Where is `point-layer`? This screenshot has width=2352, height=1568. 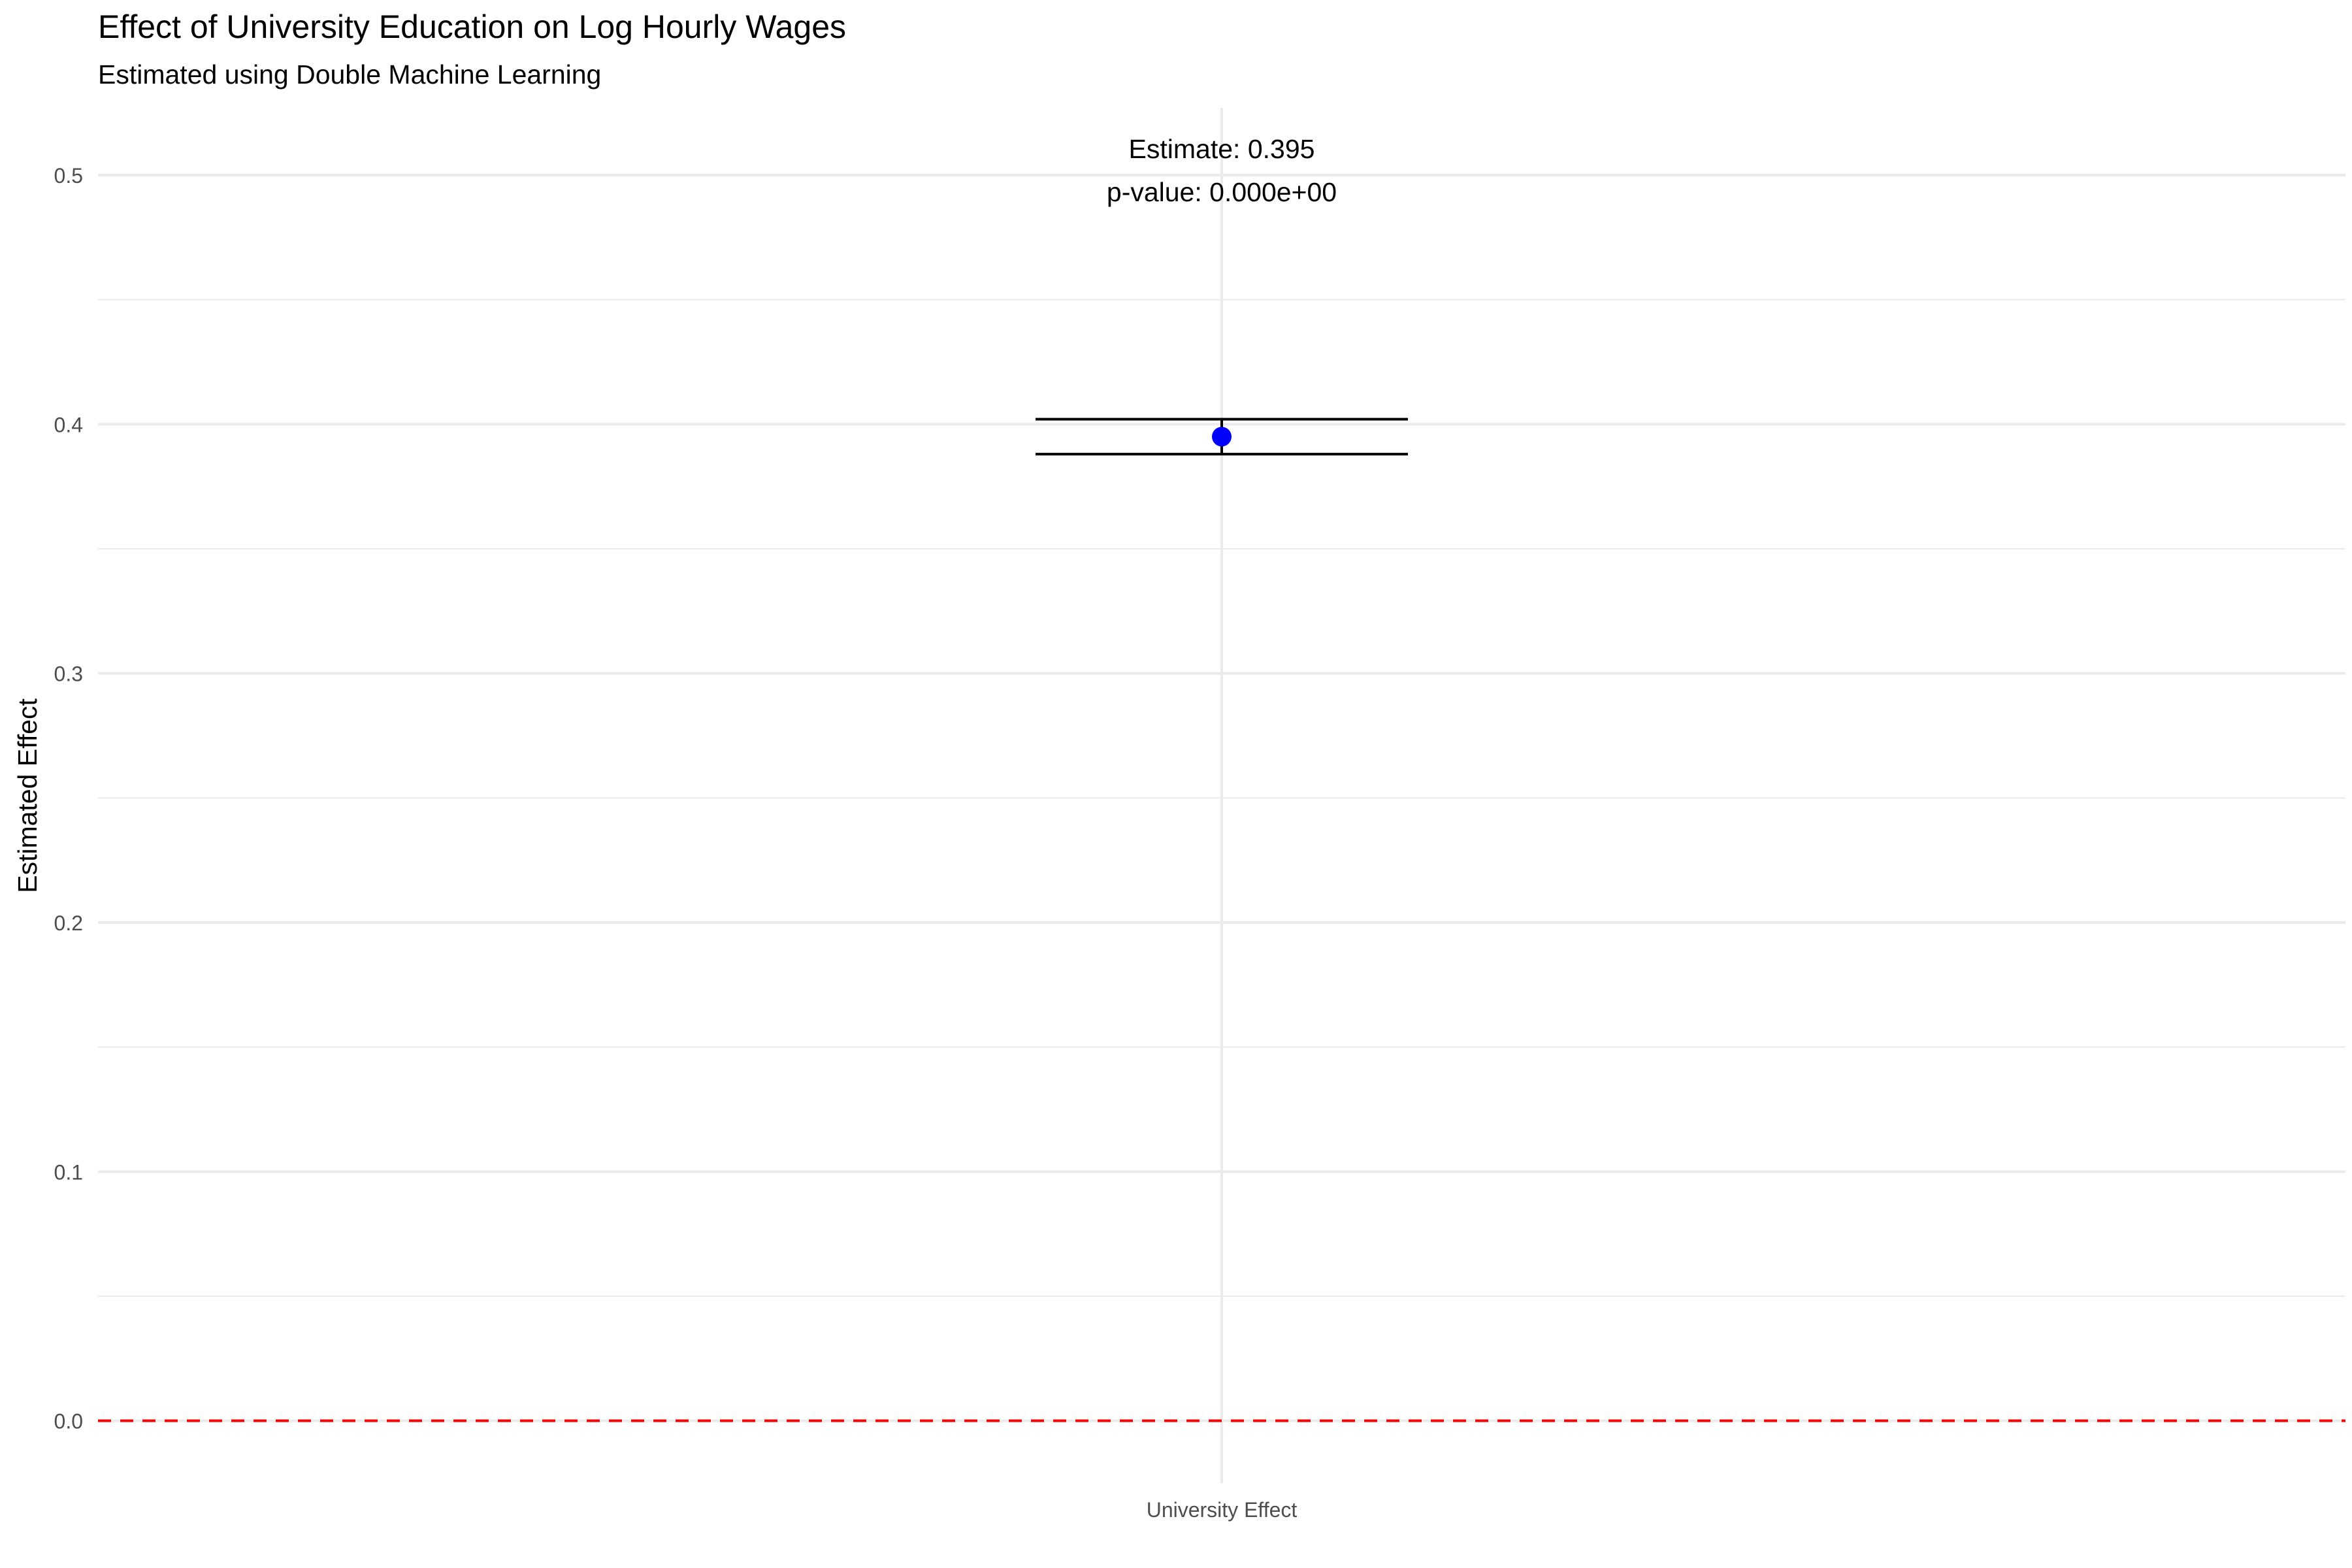
point-layer is located at coordinates (1222, 437).